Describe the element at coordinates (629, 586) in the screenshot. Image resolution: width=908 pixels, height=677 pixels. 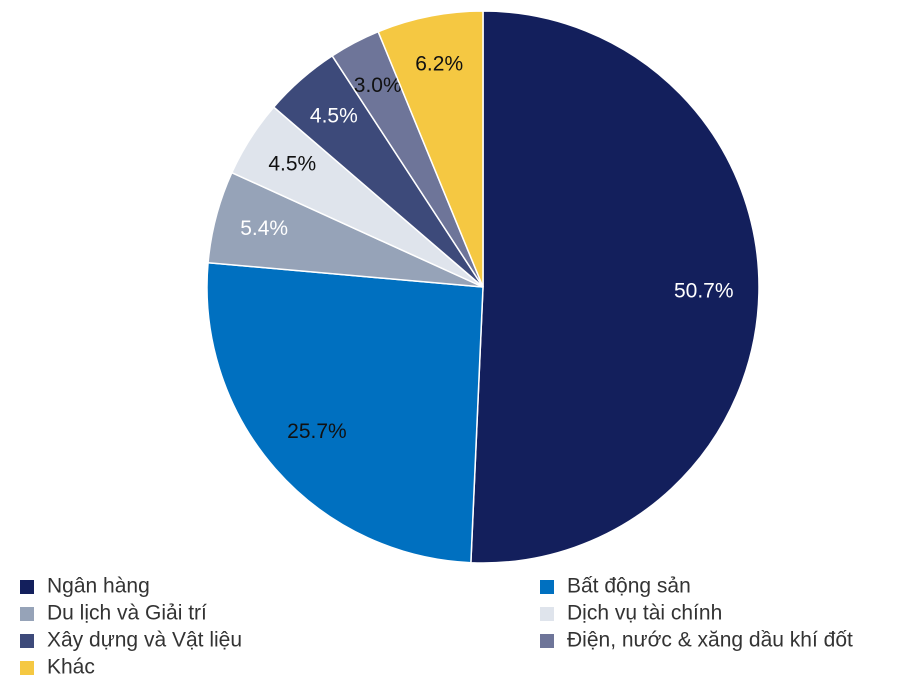
I see `legend-label: Bất động sản` at that location.